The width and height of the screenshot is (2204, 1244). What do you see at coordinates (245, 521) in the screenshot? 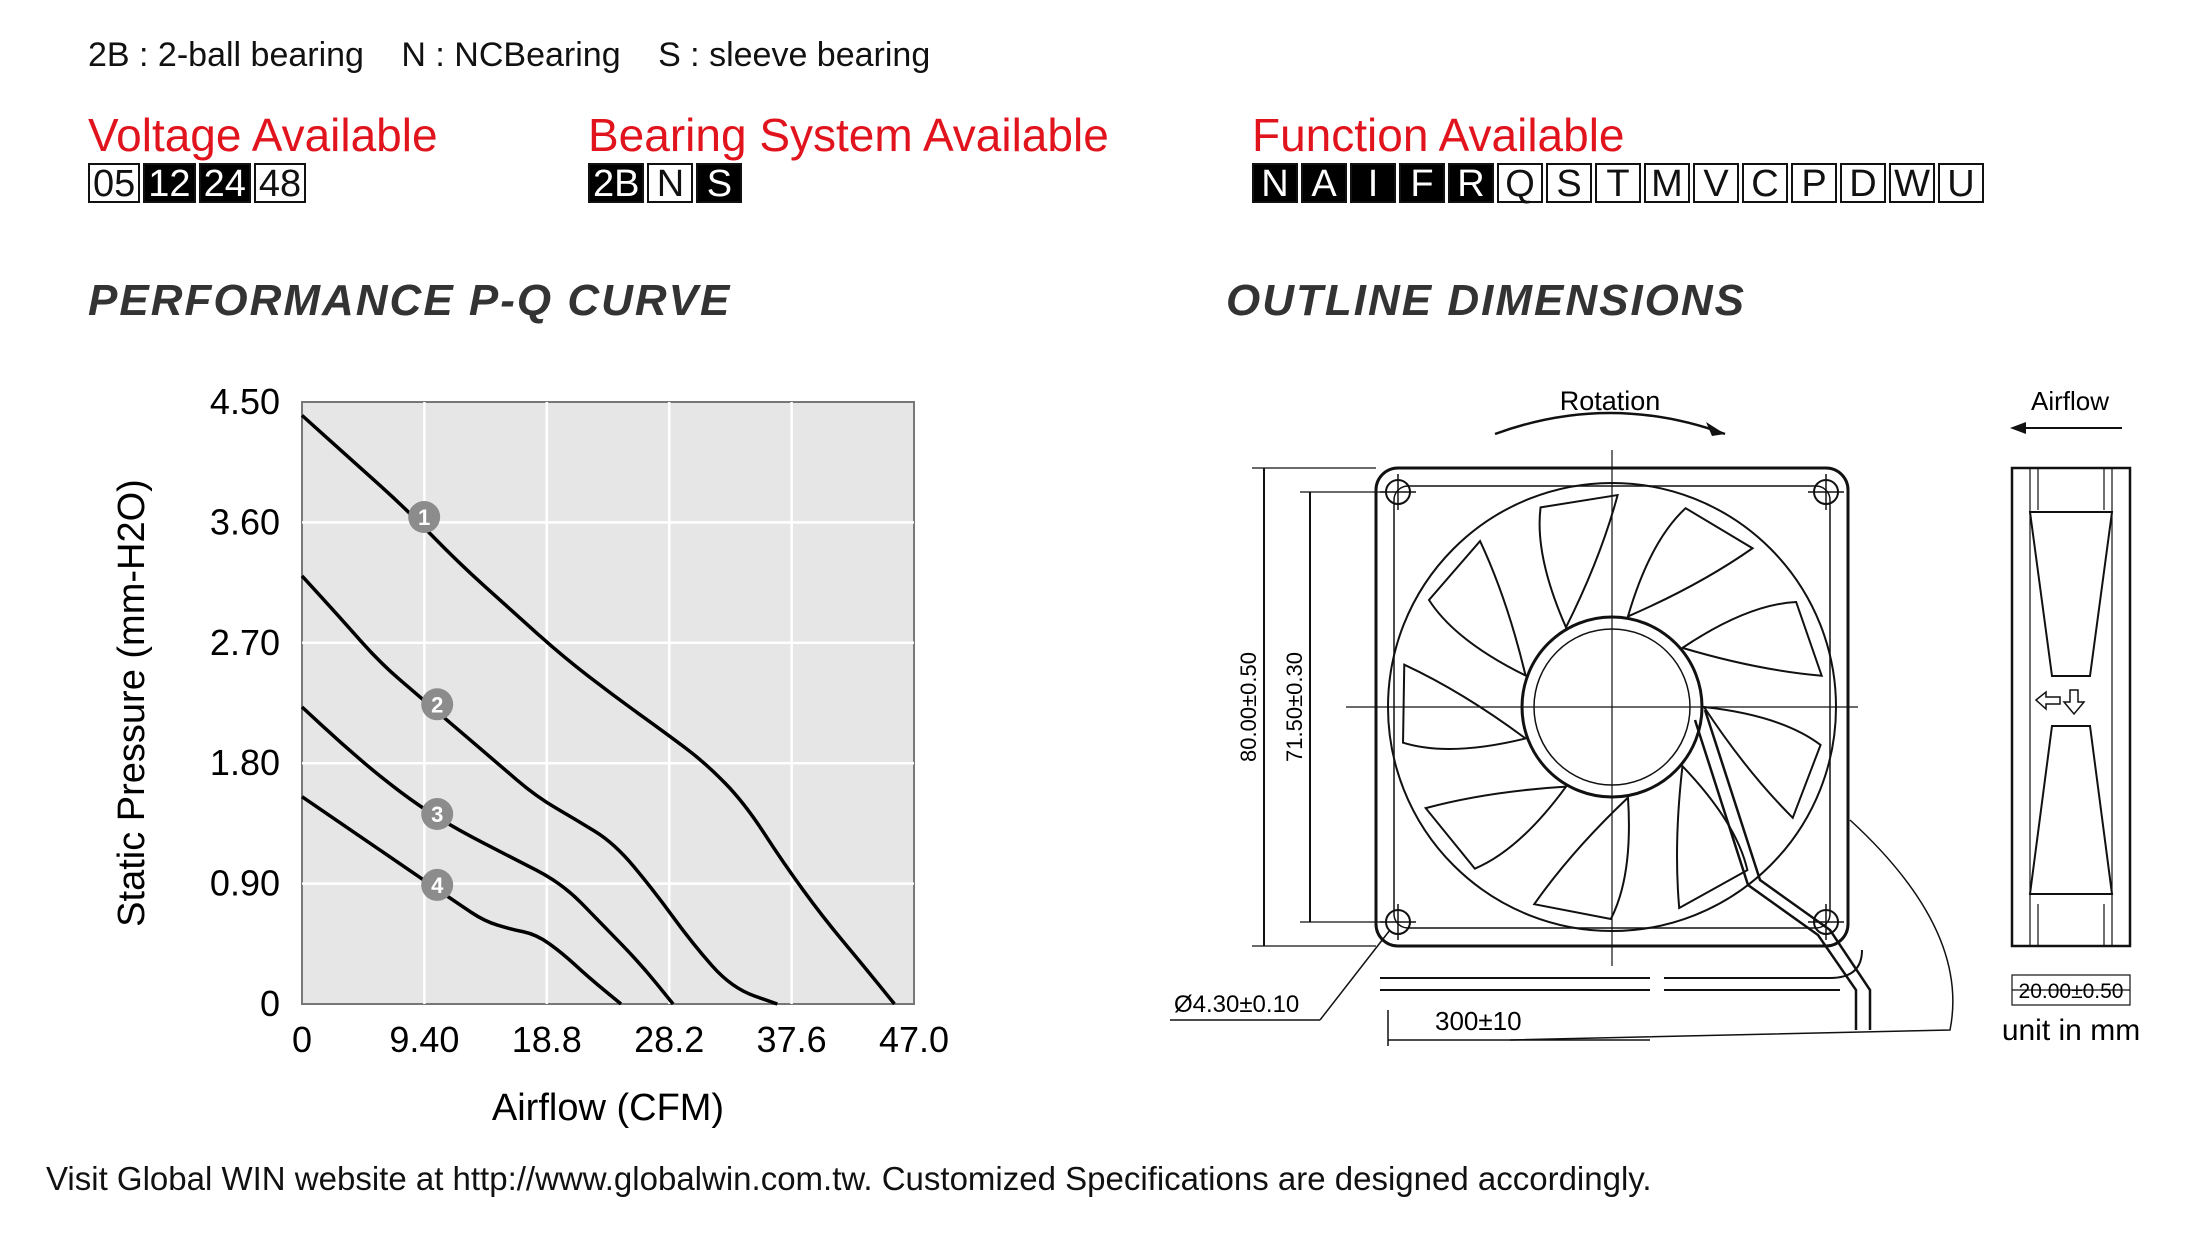
I see `y-tick-label: 3.60` at bounding box center [245, 521].